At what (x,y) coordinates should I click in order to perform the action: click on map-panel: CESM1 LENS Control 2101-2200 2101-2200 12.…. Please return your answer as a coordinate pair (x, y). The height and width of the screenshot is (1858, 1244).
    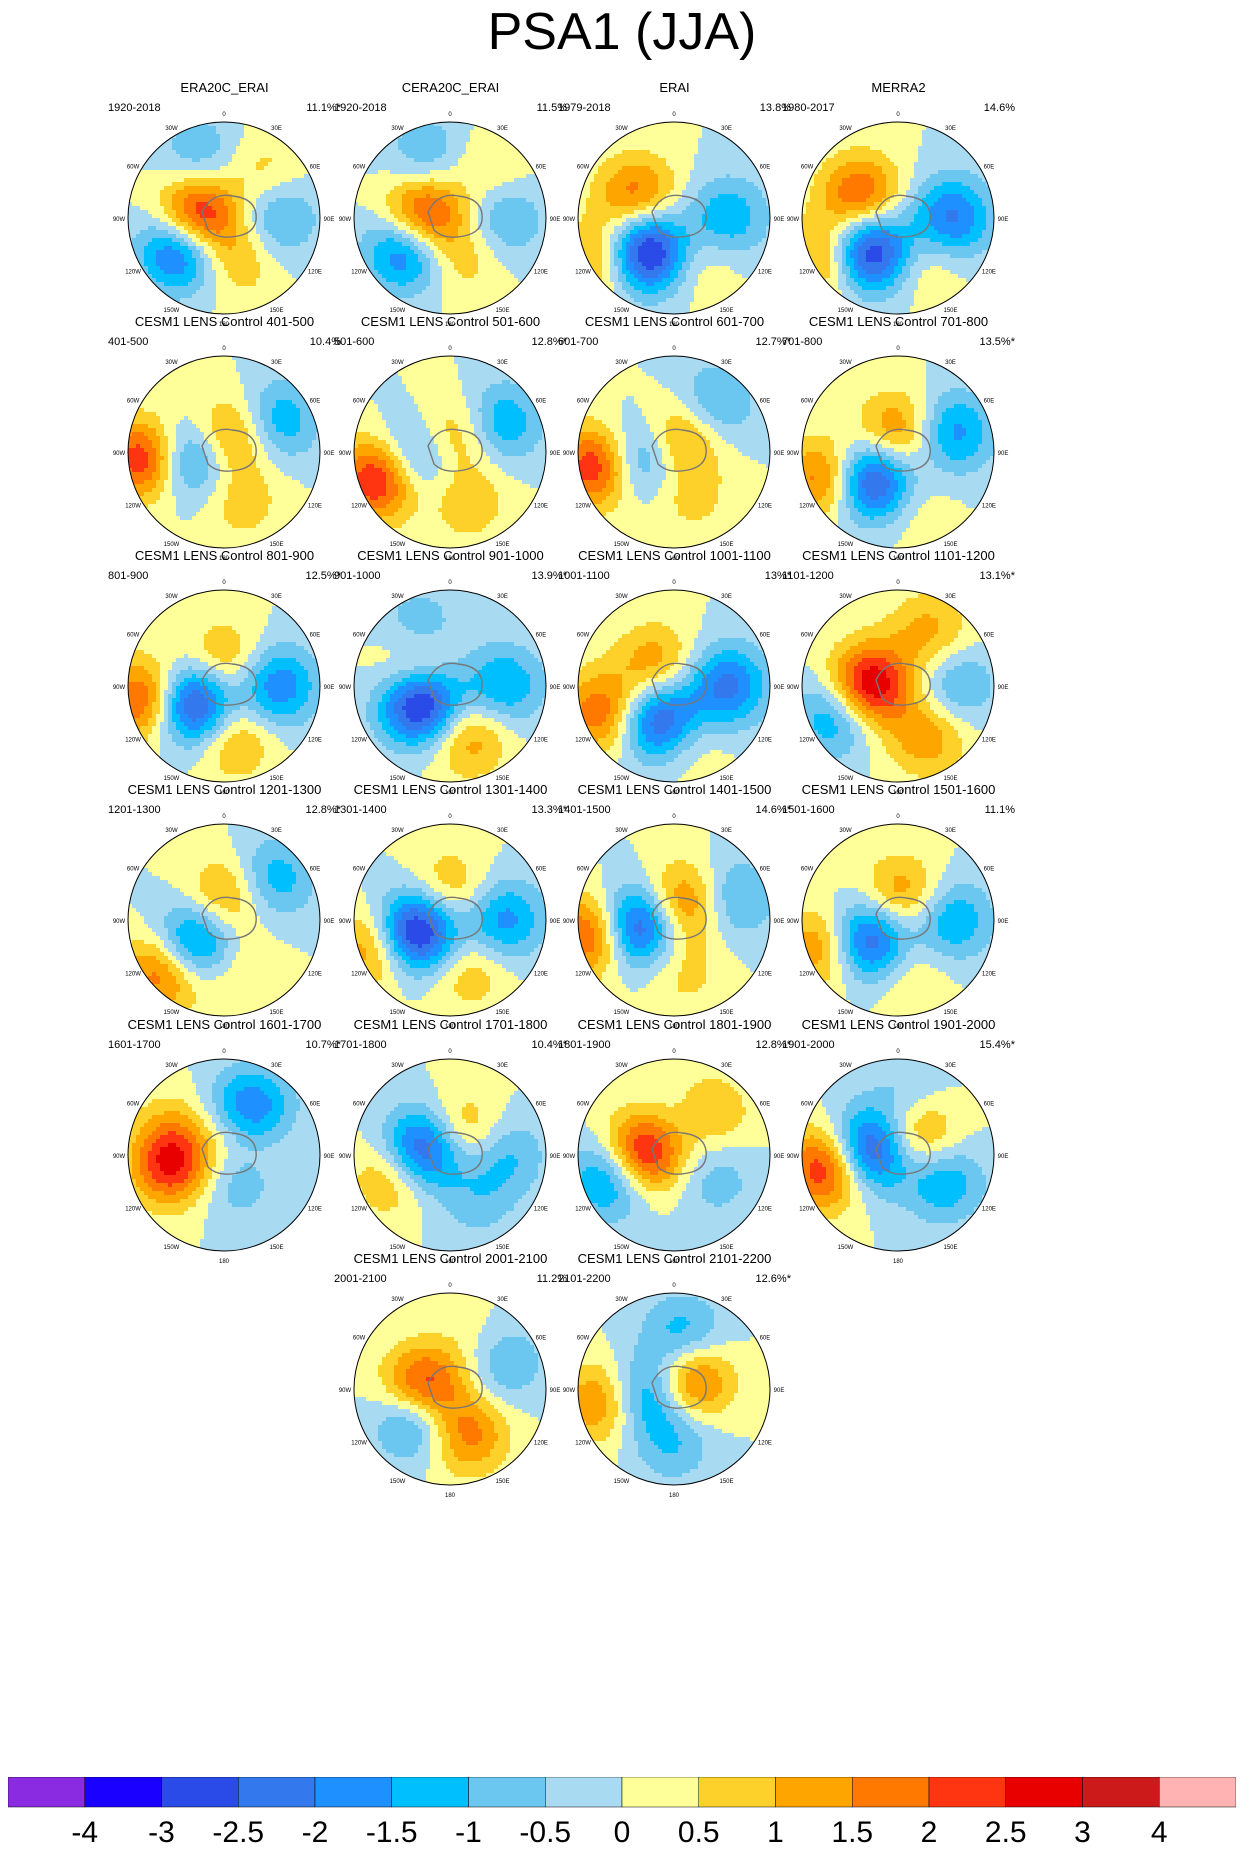
    Looking at the image, I should click on (674, 1383).